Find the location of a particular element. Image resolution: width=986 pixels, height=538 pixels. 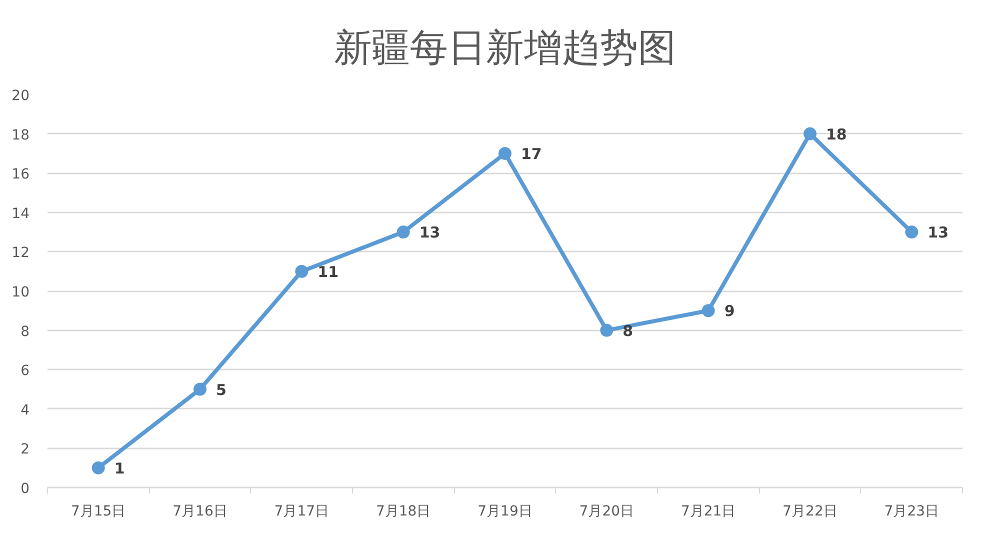

data-label: 9 is located at coordinates (729, 311).